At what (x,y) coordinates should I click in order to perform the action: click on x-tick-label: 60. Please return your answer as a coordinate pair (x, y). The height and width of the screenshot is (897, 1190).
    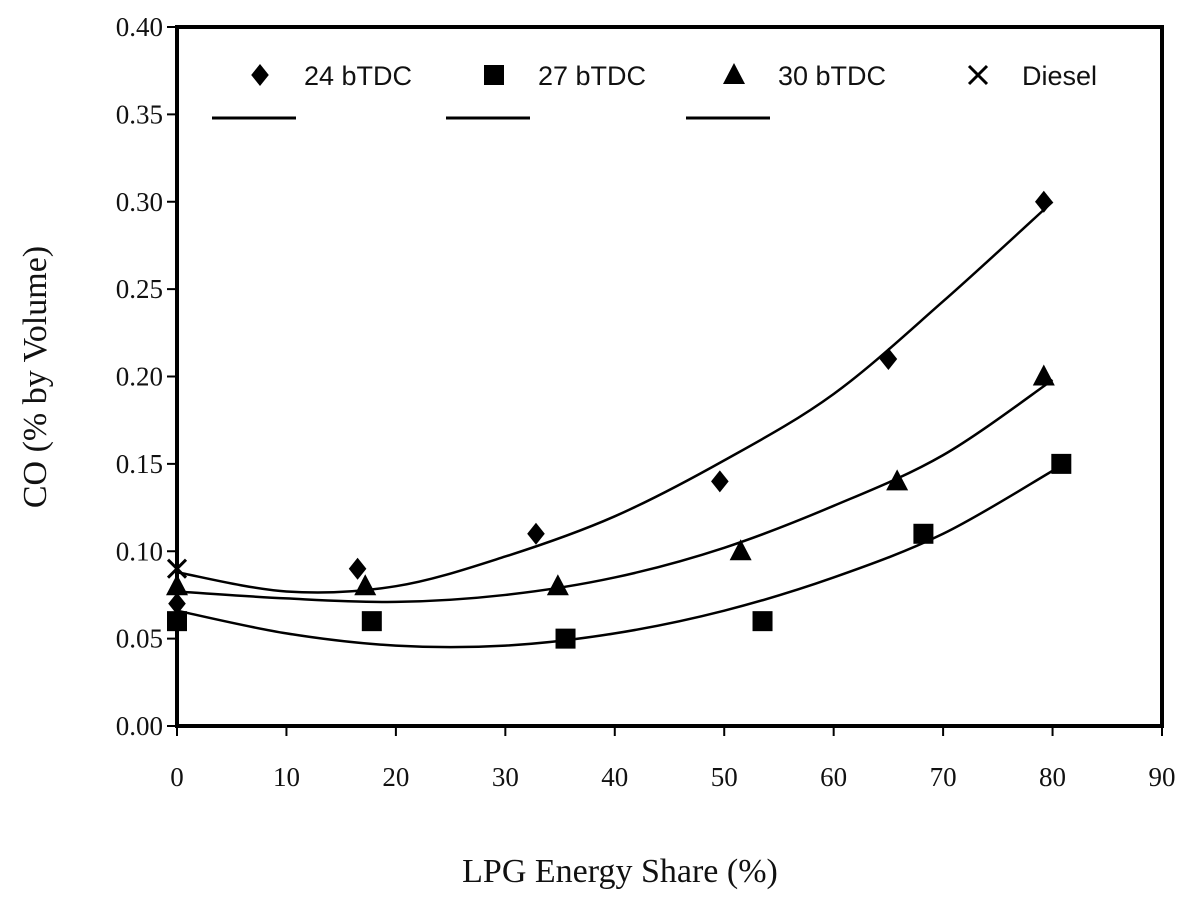
    Looking at the image, I should click on (833, 777).